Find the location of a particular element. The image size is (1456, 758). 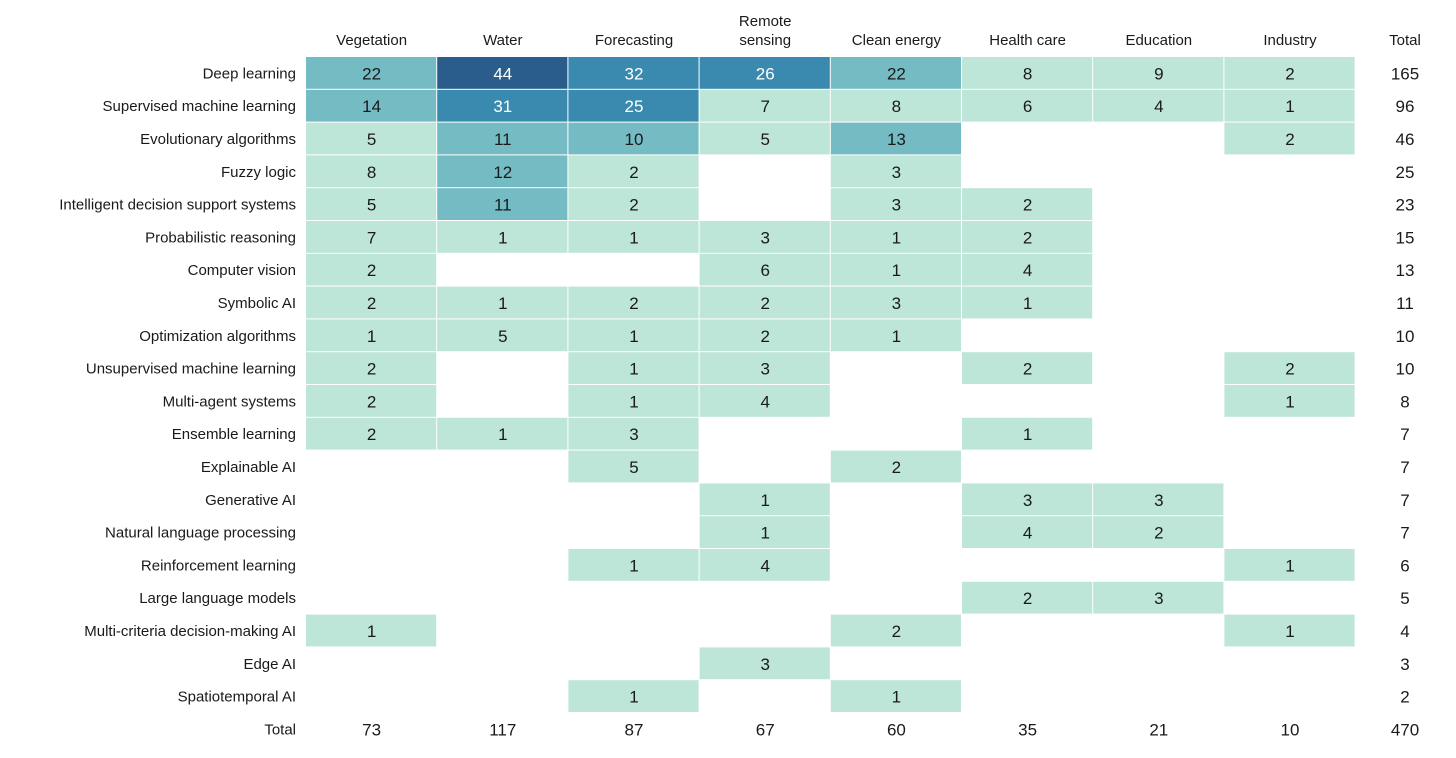

row-label-optimization-algorithms: Optimization algorithms is located at coordinates (217, 336).